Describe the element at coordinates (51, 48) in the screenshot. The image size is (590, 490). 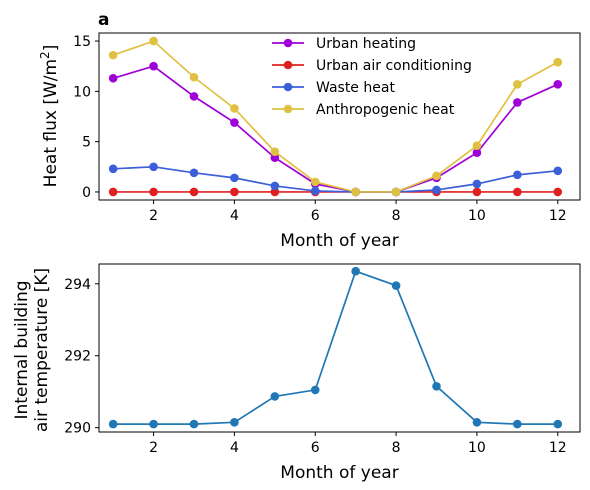
I see `y-axis-label-bracket: ]` at that location.